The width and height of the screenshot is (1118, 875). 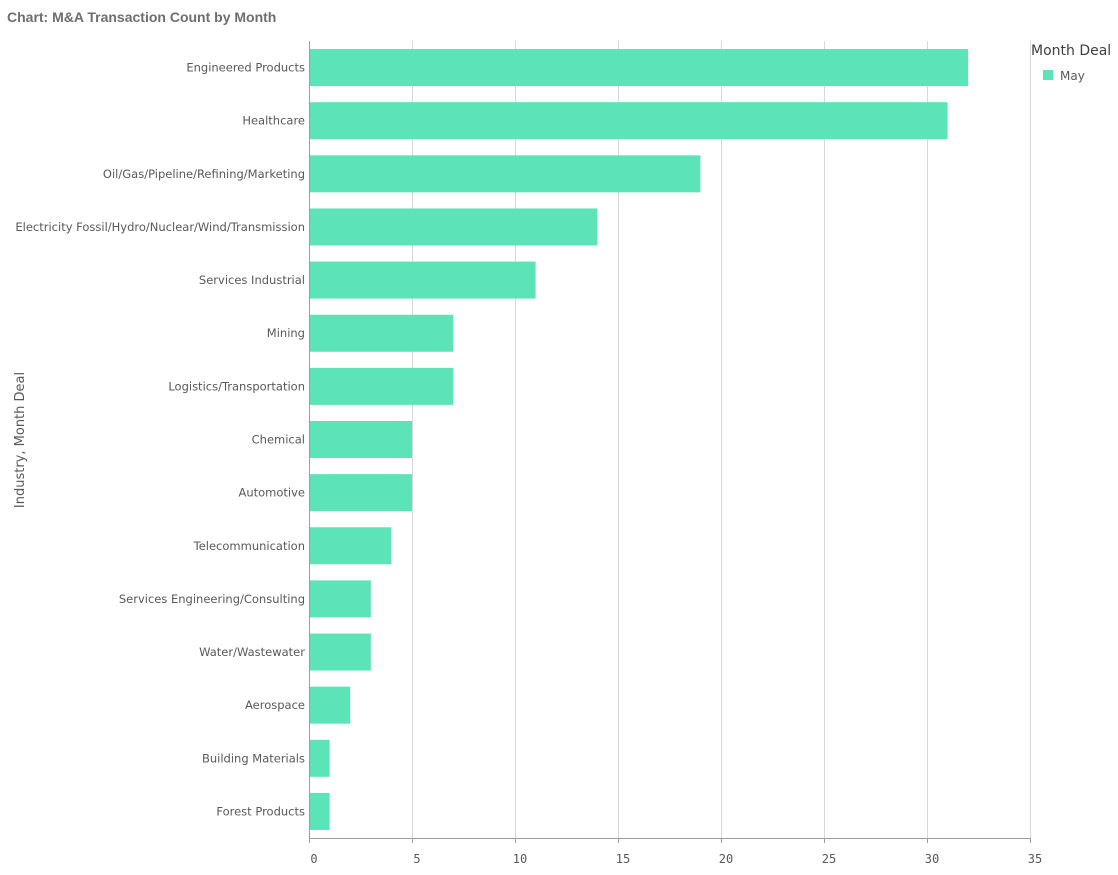 I want to click on bar-healthcare, so click(x=629, y=121).